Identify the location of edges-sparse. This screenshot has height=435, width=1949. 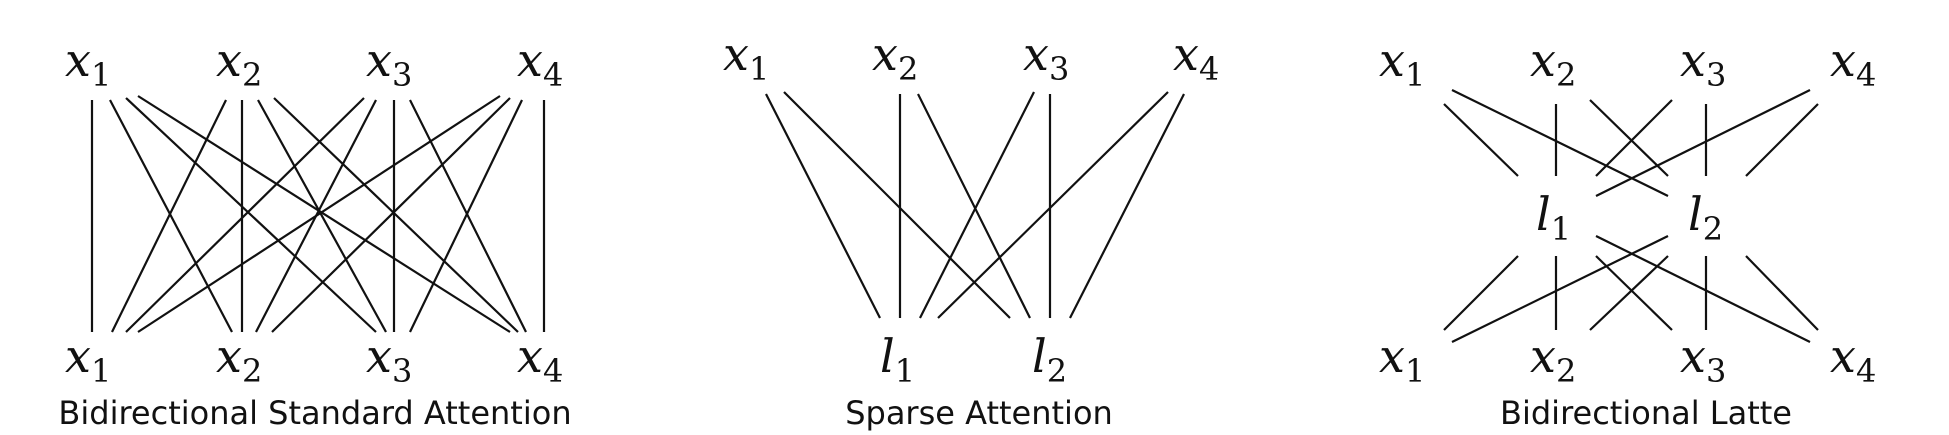
(975, 205).